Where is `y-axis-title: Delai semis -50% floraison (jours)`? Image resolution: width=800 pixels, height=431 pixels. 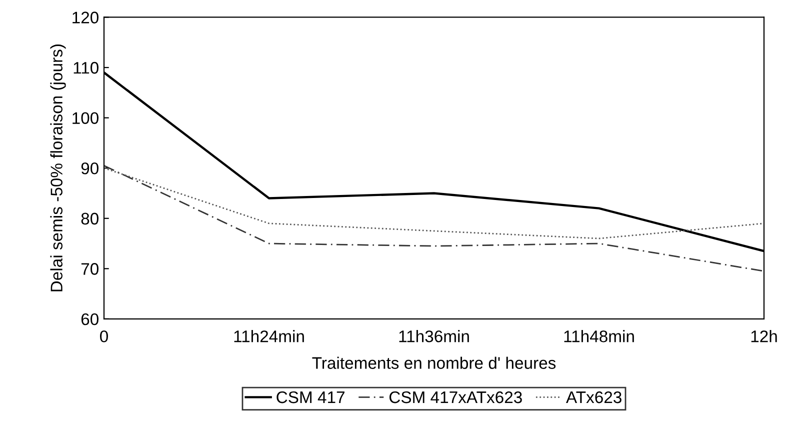
y-axis-title: Delai semis -50% floraison (jours) is located at coordinates (58, 168).